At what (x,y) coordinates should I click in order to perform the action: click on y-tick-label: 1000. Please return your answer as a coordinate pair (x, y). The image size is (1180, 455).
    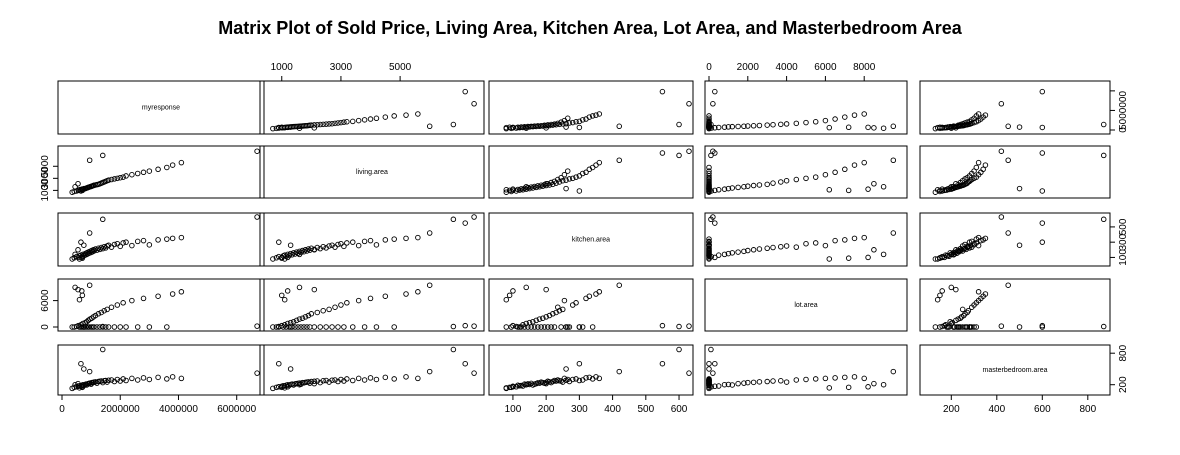
    Looking at the image, I should click on (45, 190).